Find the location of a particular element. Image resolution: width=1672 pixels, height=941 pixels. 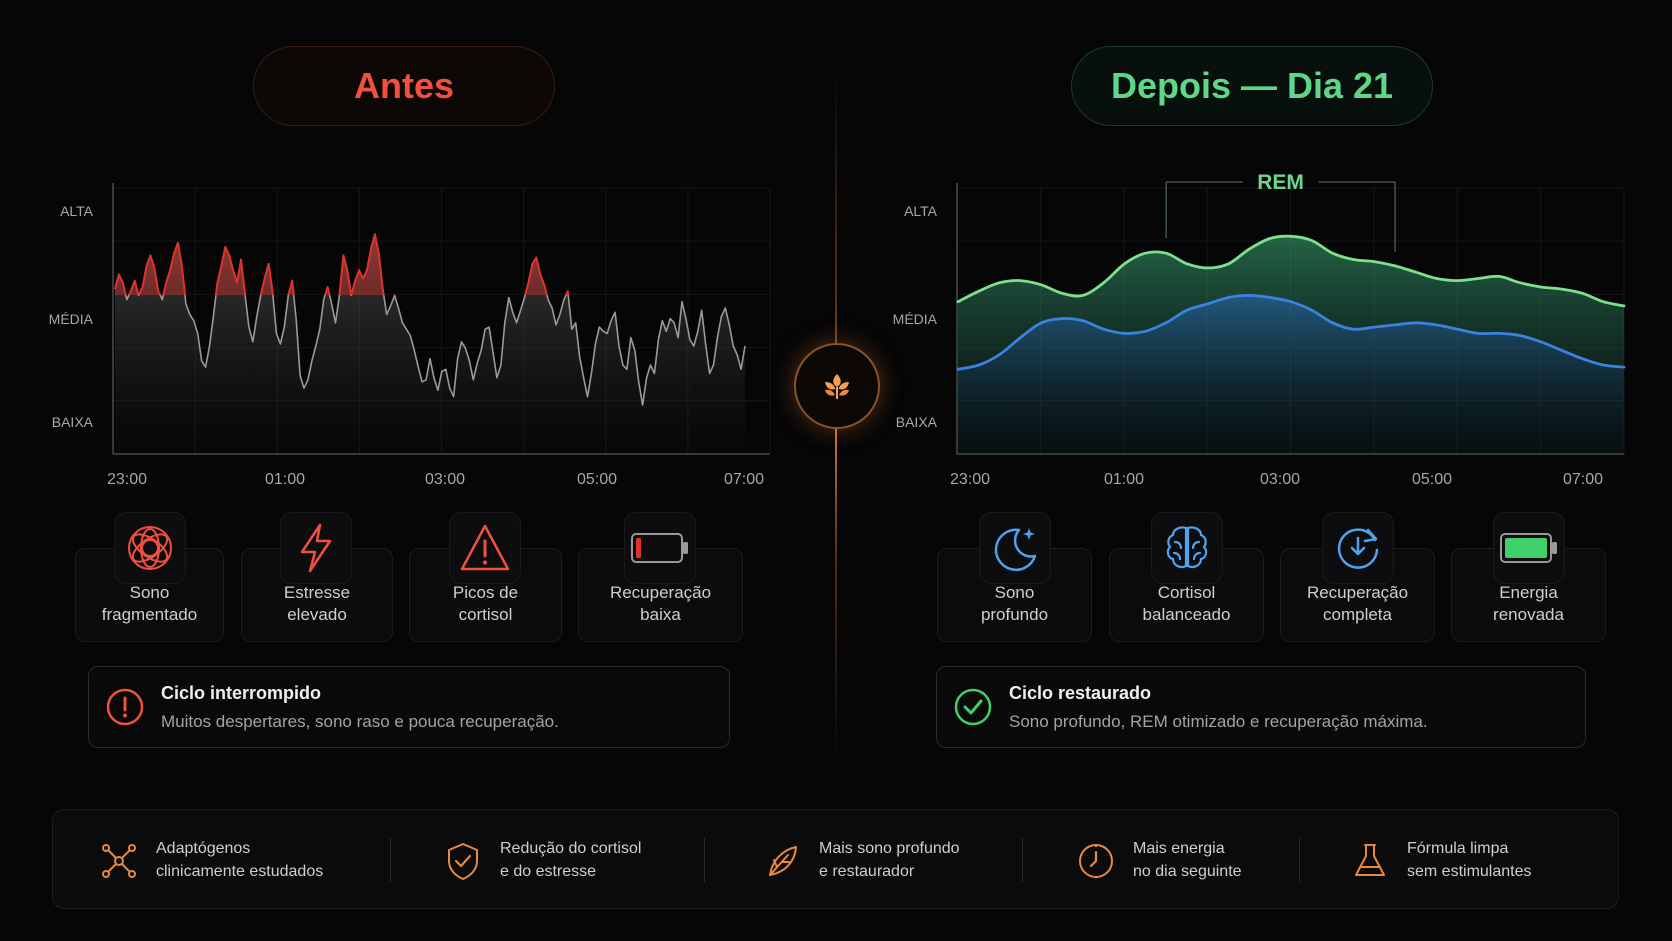

center-emblem is located at coordinates (837, 386).